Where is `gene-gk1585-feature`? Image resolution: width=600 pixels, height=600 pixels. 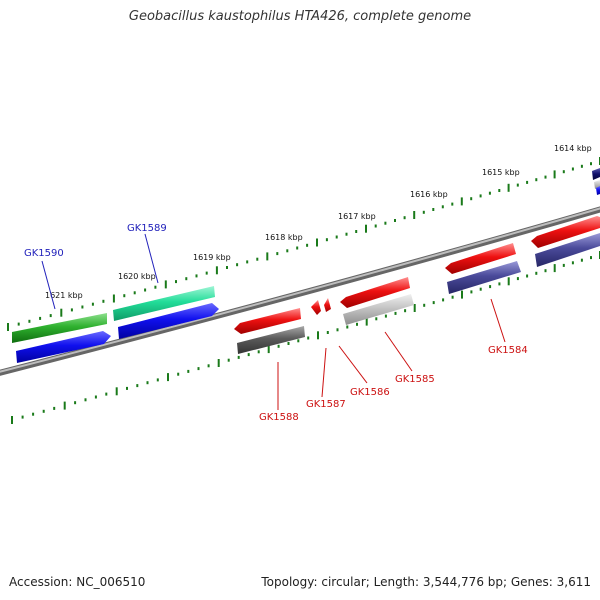
gene-gk1585-feature is located at coordinates (378, 309).